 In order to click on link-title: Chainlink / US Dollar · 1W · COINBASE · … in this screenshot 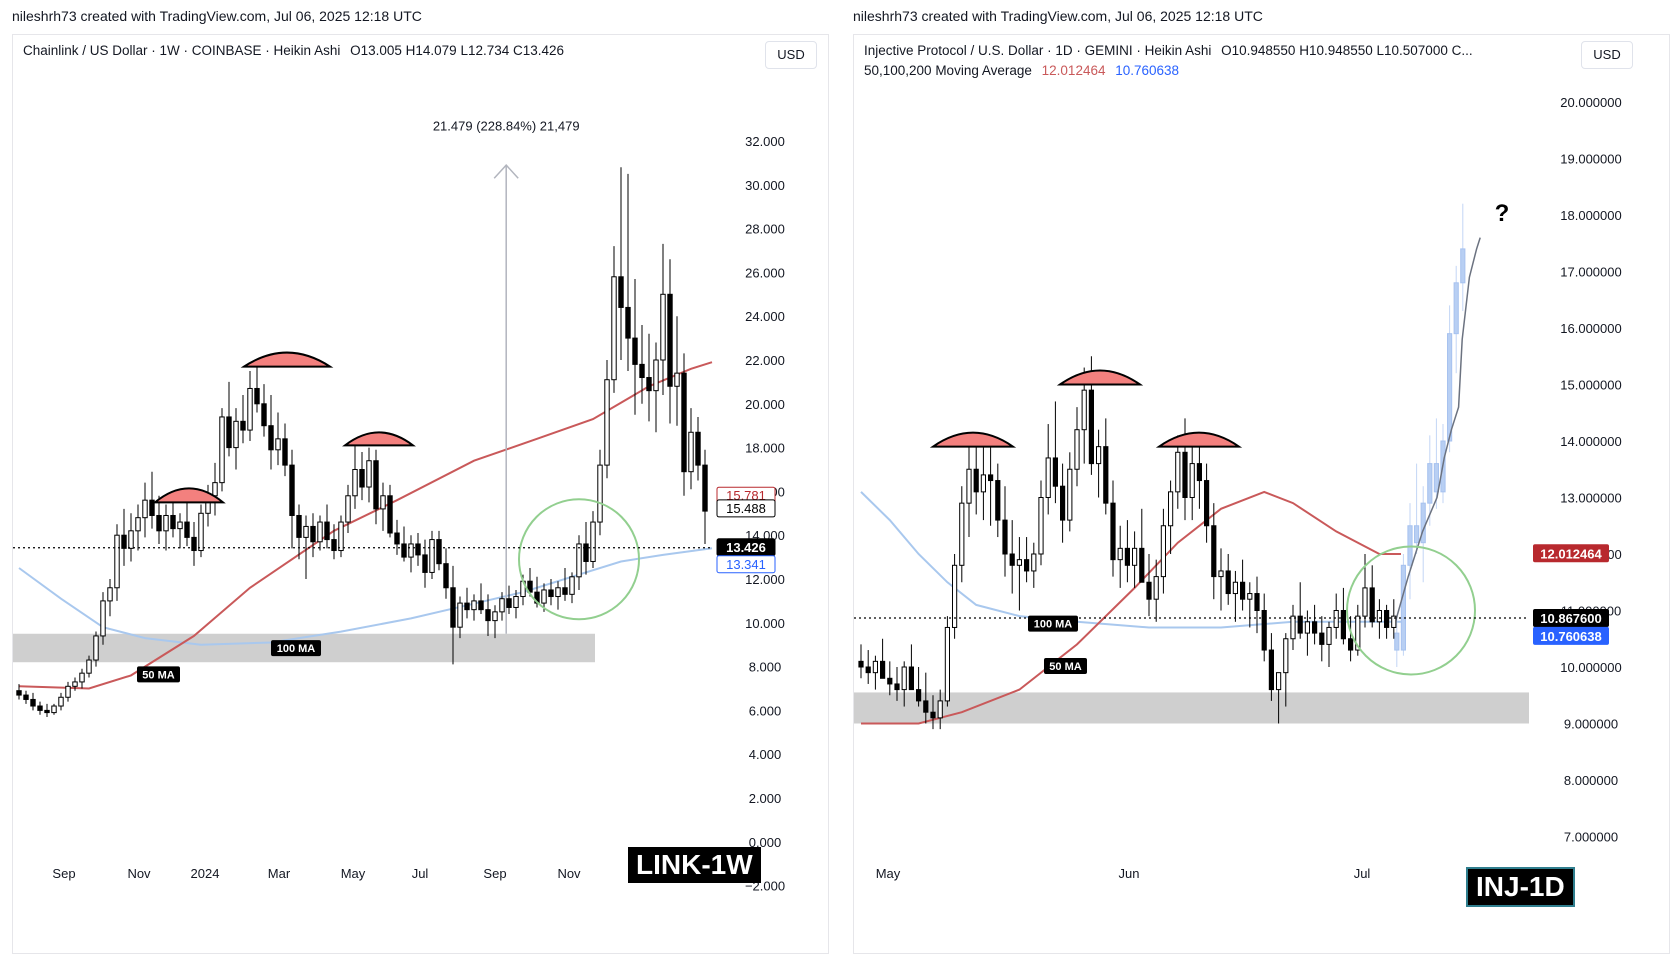, I will do `click(182, 50)`.